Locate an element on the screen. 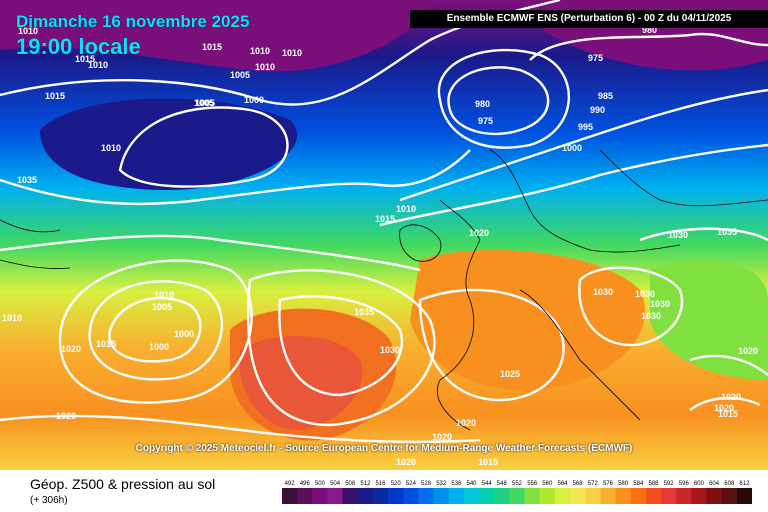 Image resolution: width=768 pixels, height=512 pixels. z500-low-field-nw is located at coordinates (215, 36).